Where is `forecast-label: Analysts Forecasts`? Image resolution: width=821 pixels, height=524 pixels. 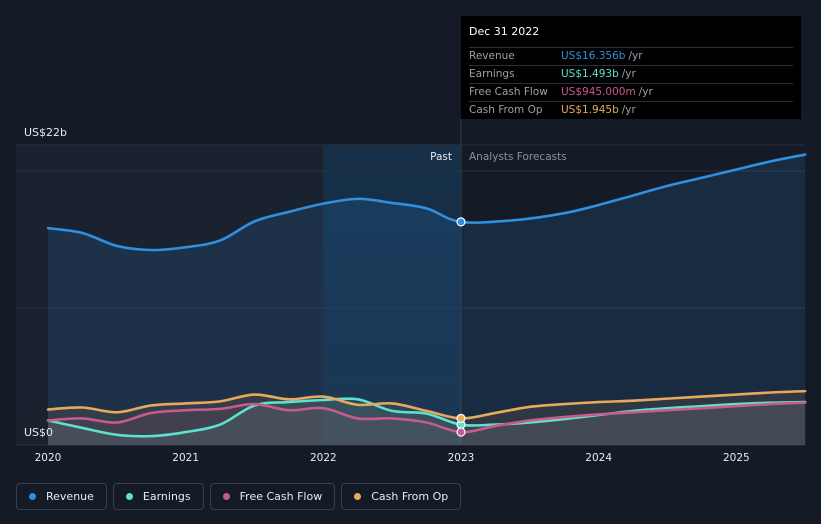 forecast-label: Analysts Forecasts is located at coordinates (518, 157).